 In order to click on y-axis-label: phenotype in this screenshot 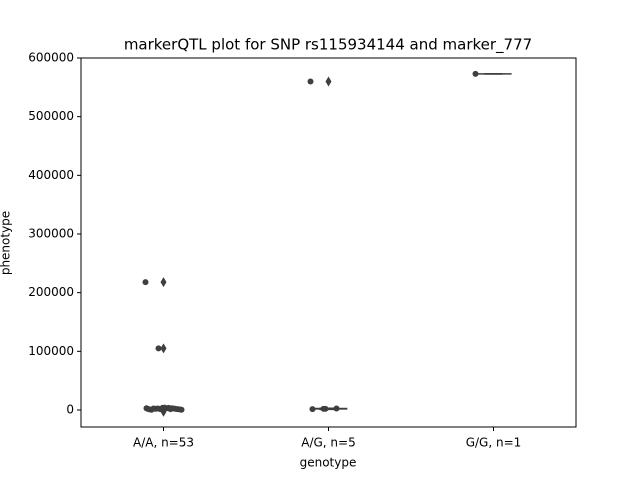, I will do `click(6, 243)`.